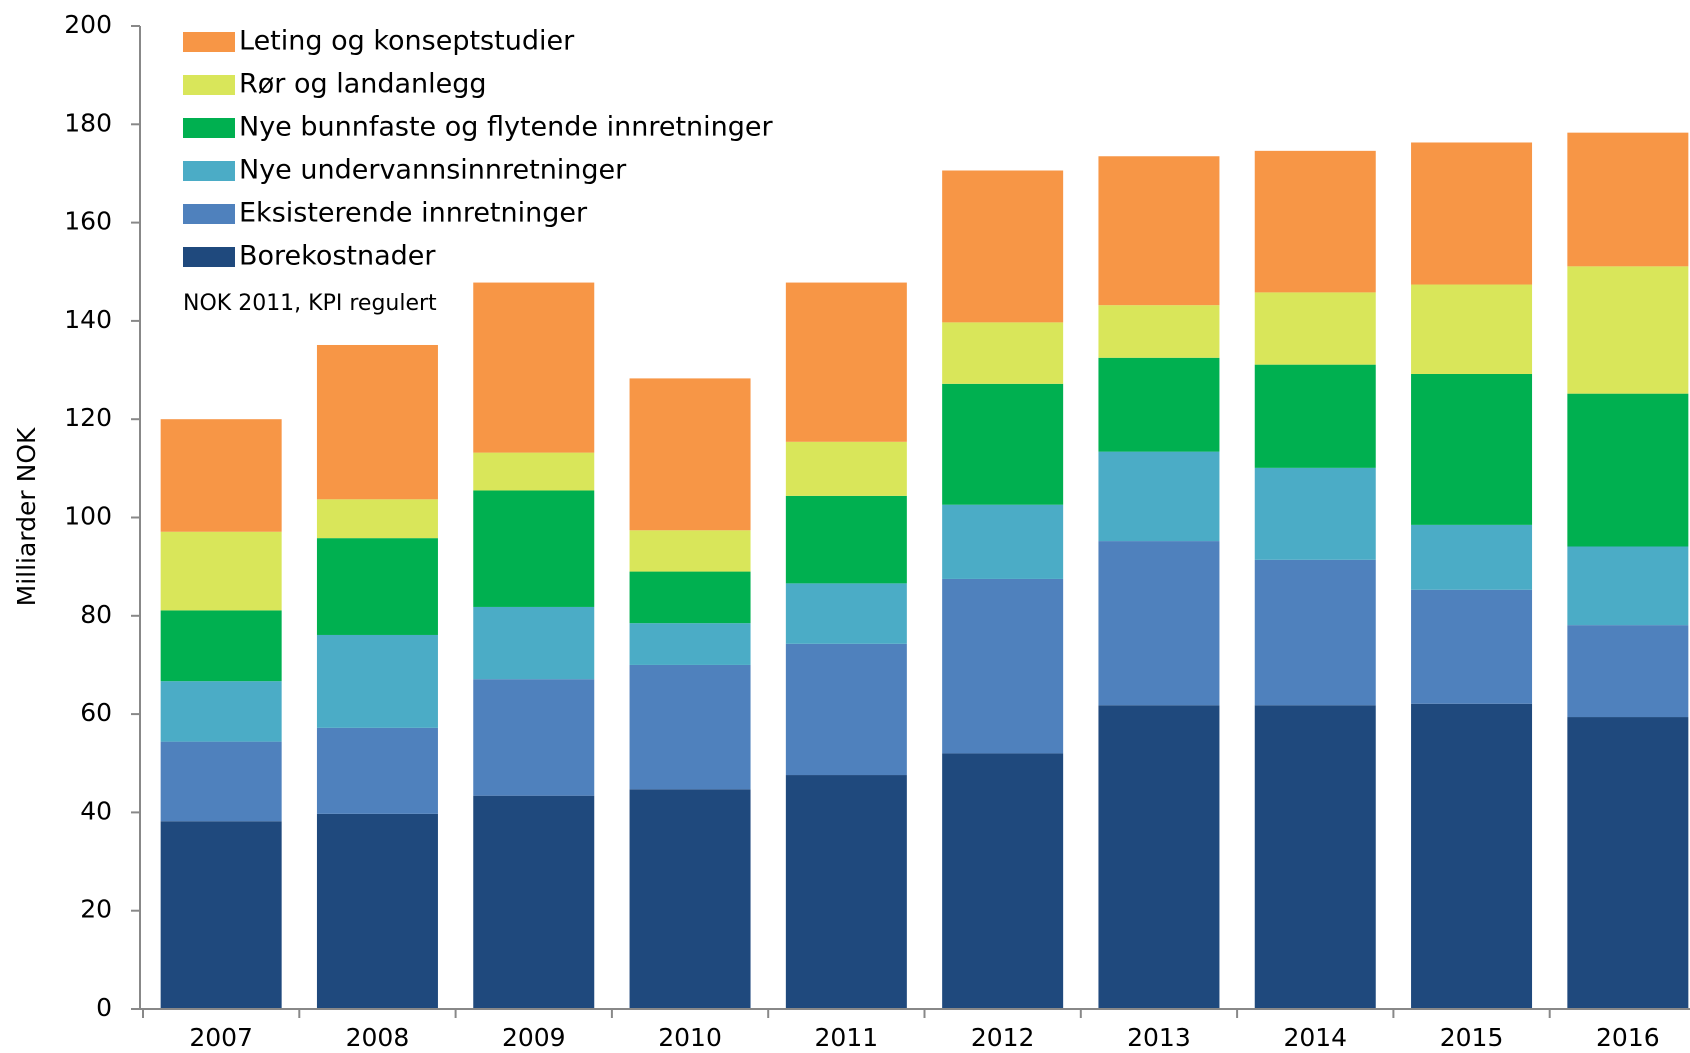 Image resolution: width=1690 pixels, height=1053 pixels. What do you see at coordinates (96, 712) in the screenshot?
I see `y-tick-label: 60` at bounding box center [96, 712].